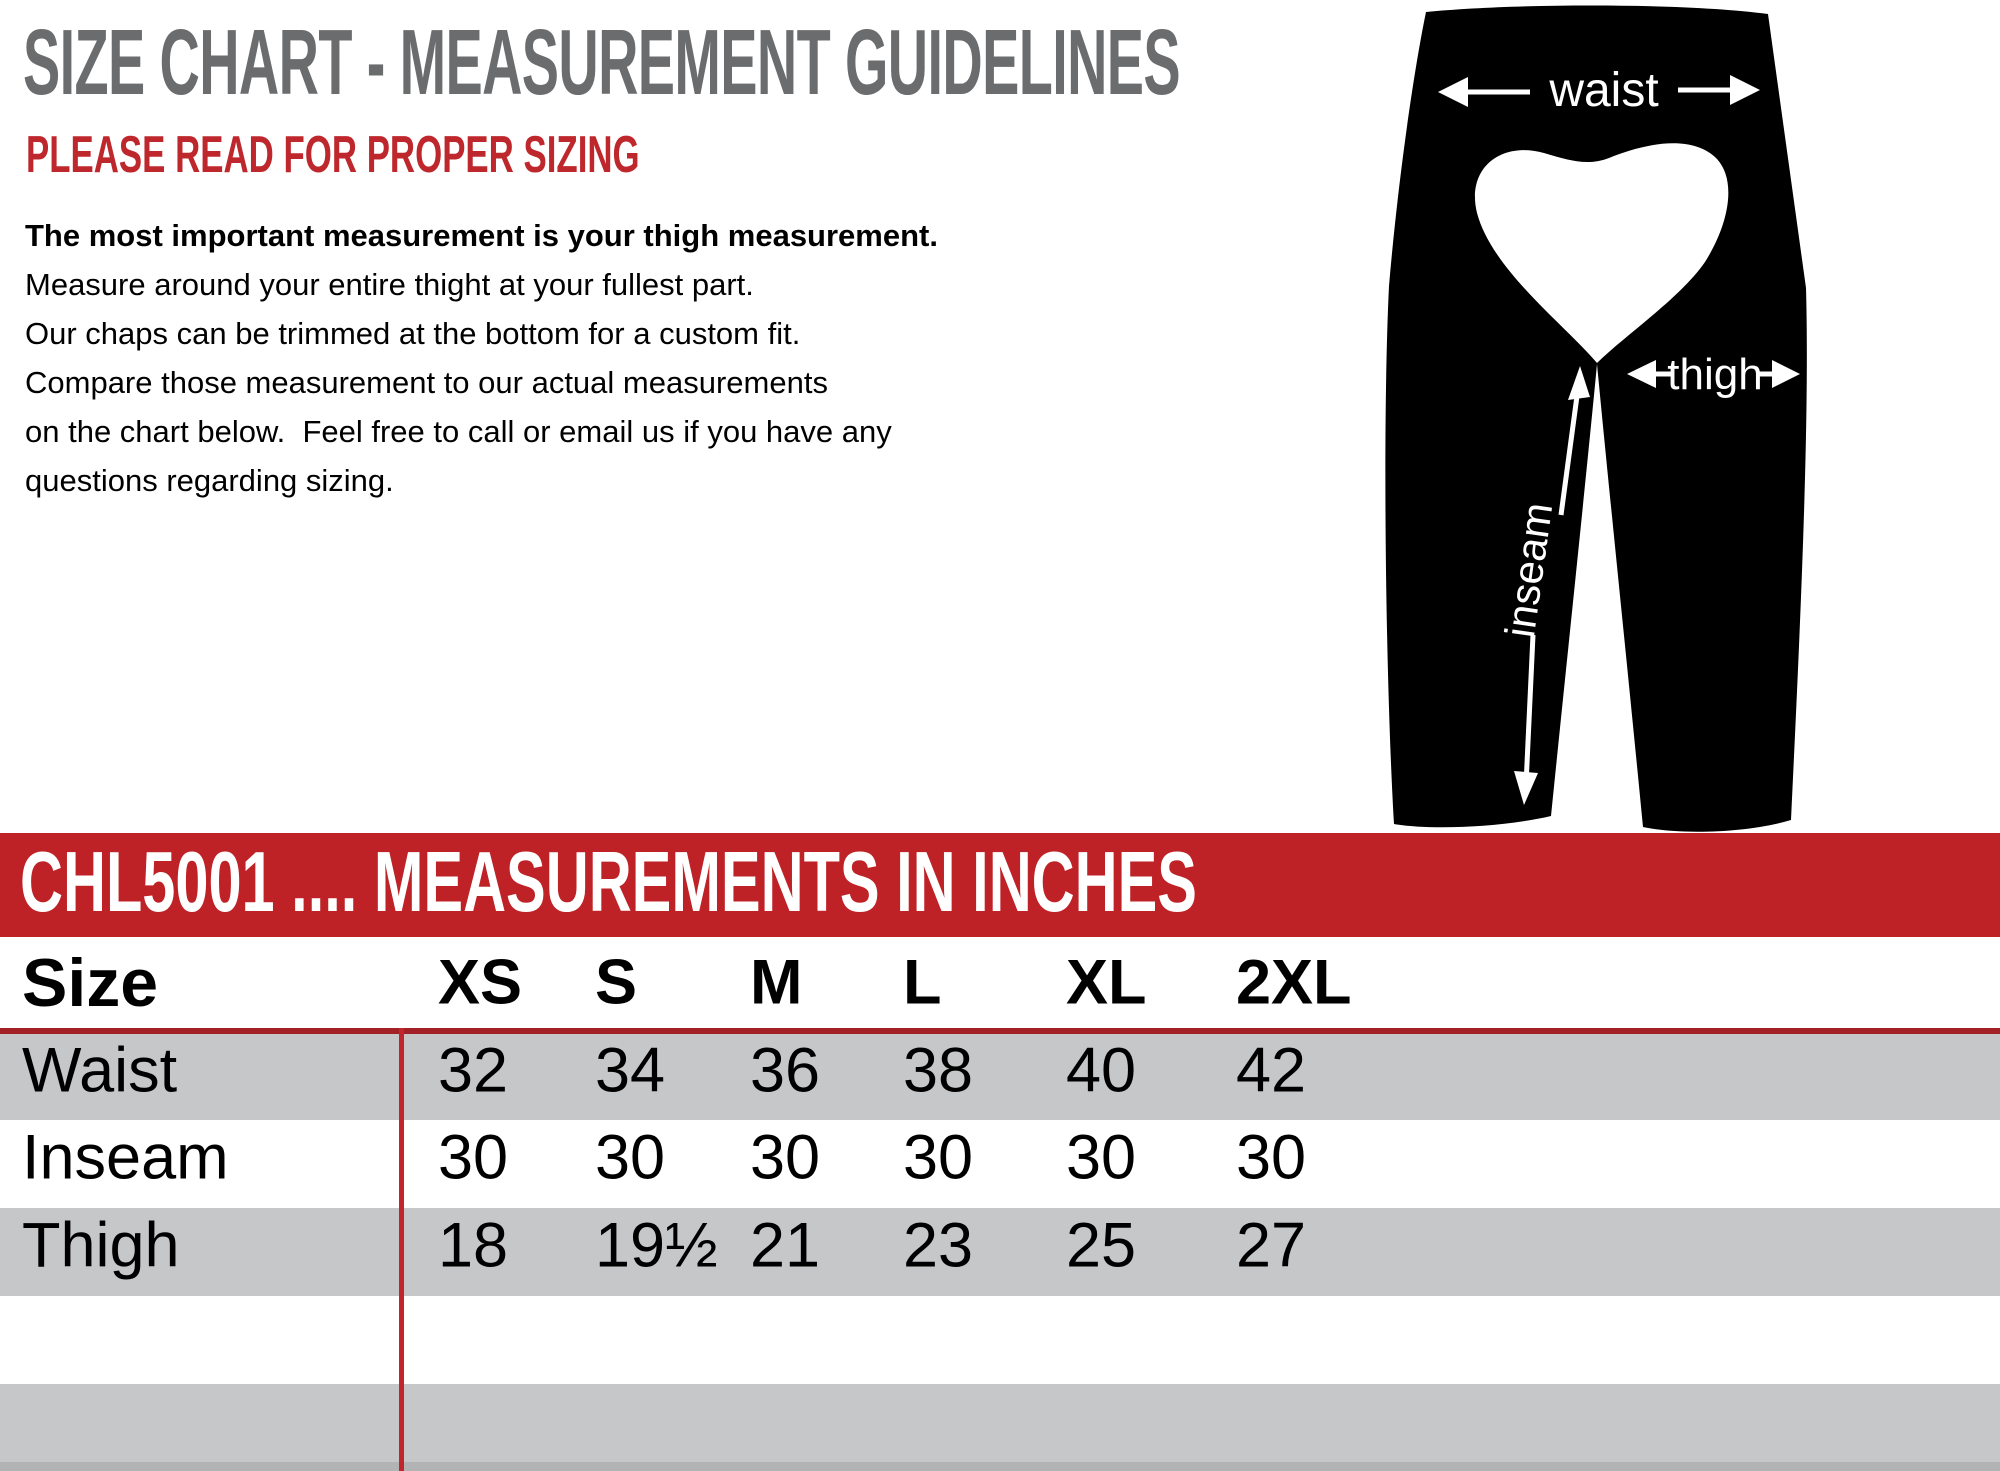 The width and height of the screenshot is (2000, 1471). What do you see at coordinates (1000, 1252) in the screenshot?
I see `table-row-thigh: Thigh 18 19½ 21 23 25 27` at bounding box center [1000, 1252].